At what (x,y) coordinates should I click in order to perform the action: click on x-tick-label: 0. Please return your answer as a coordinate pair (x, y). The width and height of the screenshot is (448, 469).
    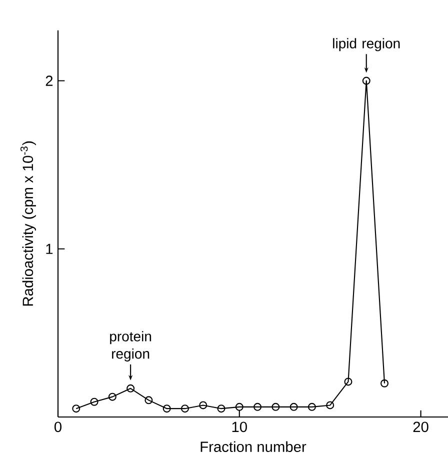
    Looking at the image, I should click on (58, 427).